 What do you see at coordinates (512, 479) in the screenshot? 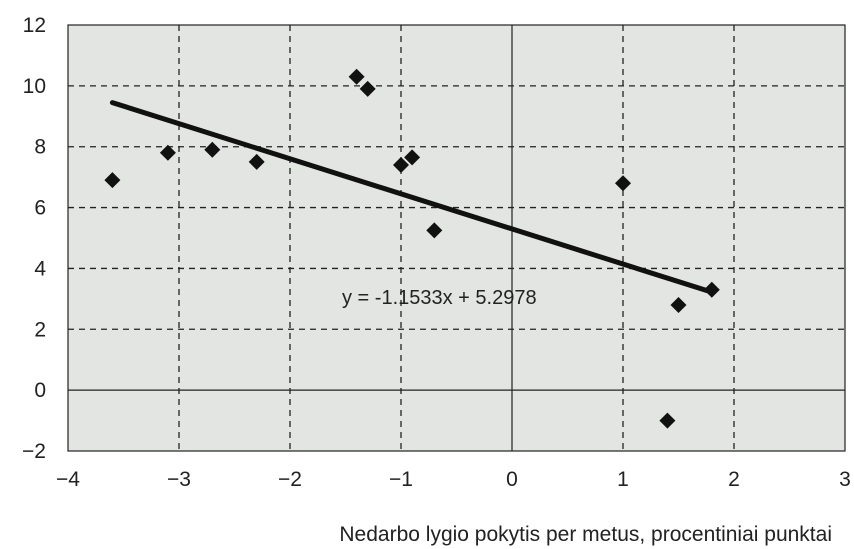
I see `x-tick-label: 0` at bounding box center [512, 479].